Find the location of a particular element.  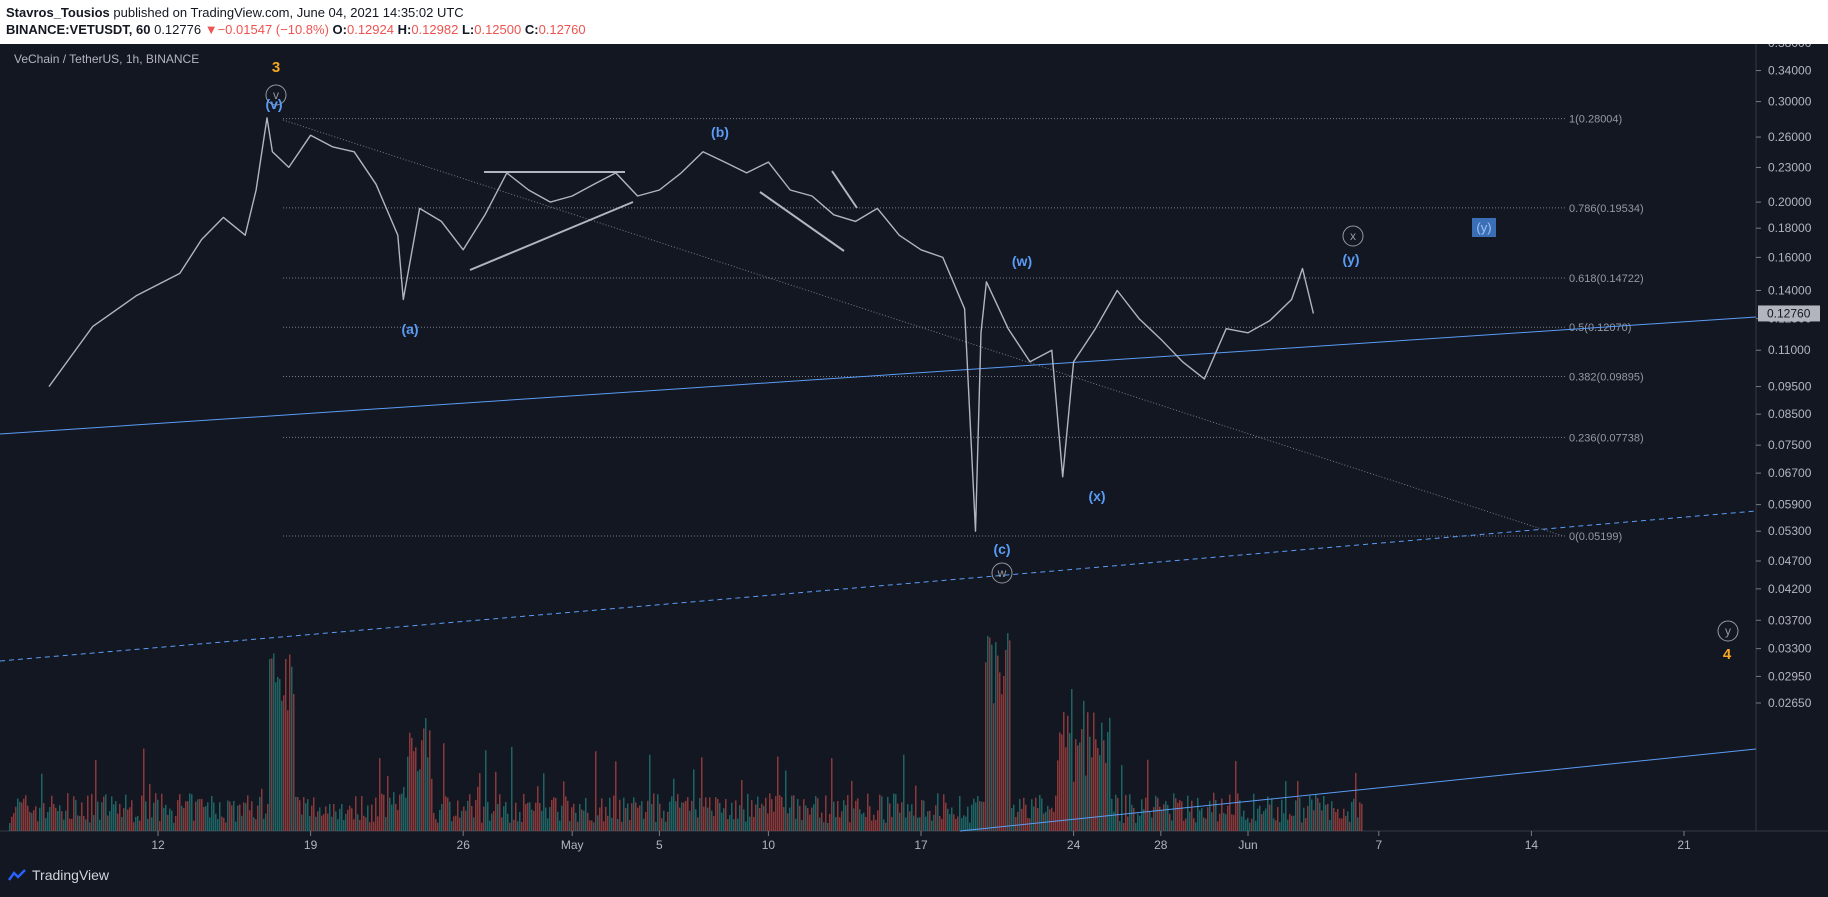

wave-label-circle: v is located at coordinates (276, 95).